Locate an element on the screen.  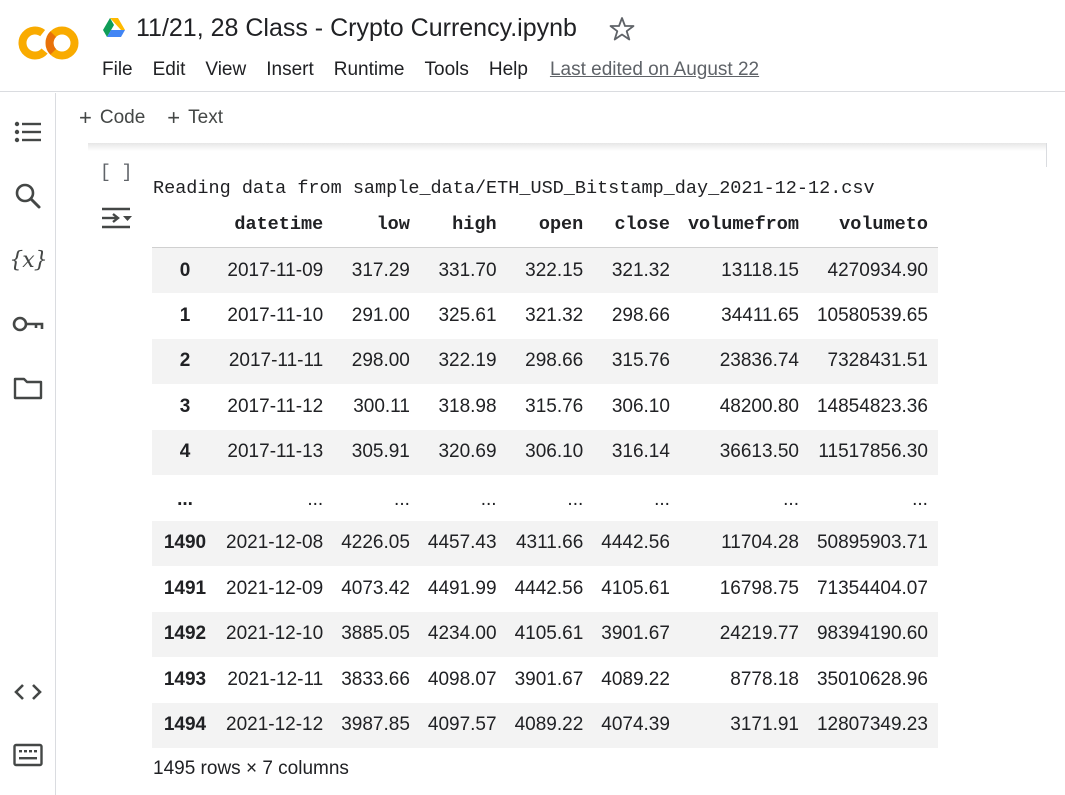
table-cell: 10580539.65 is located at coordinates (872, 315).